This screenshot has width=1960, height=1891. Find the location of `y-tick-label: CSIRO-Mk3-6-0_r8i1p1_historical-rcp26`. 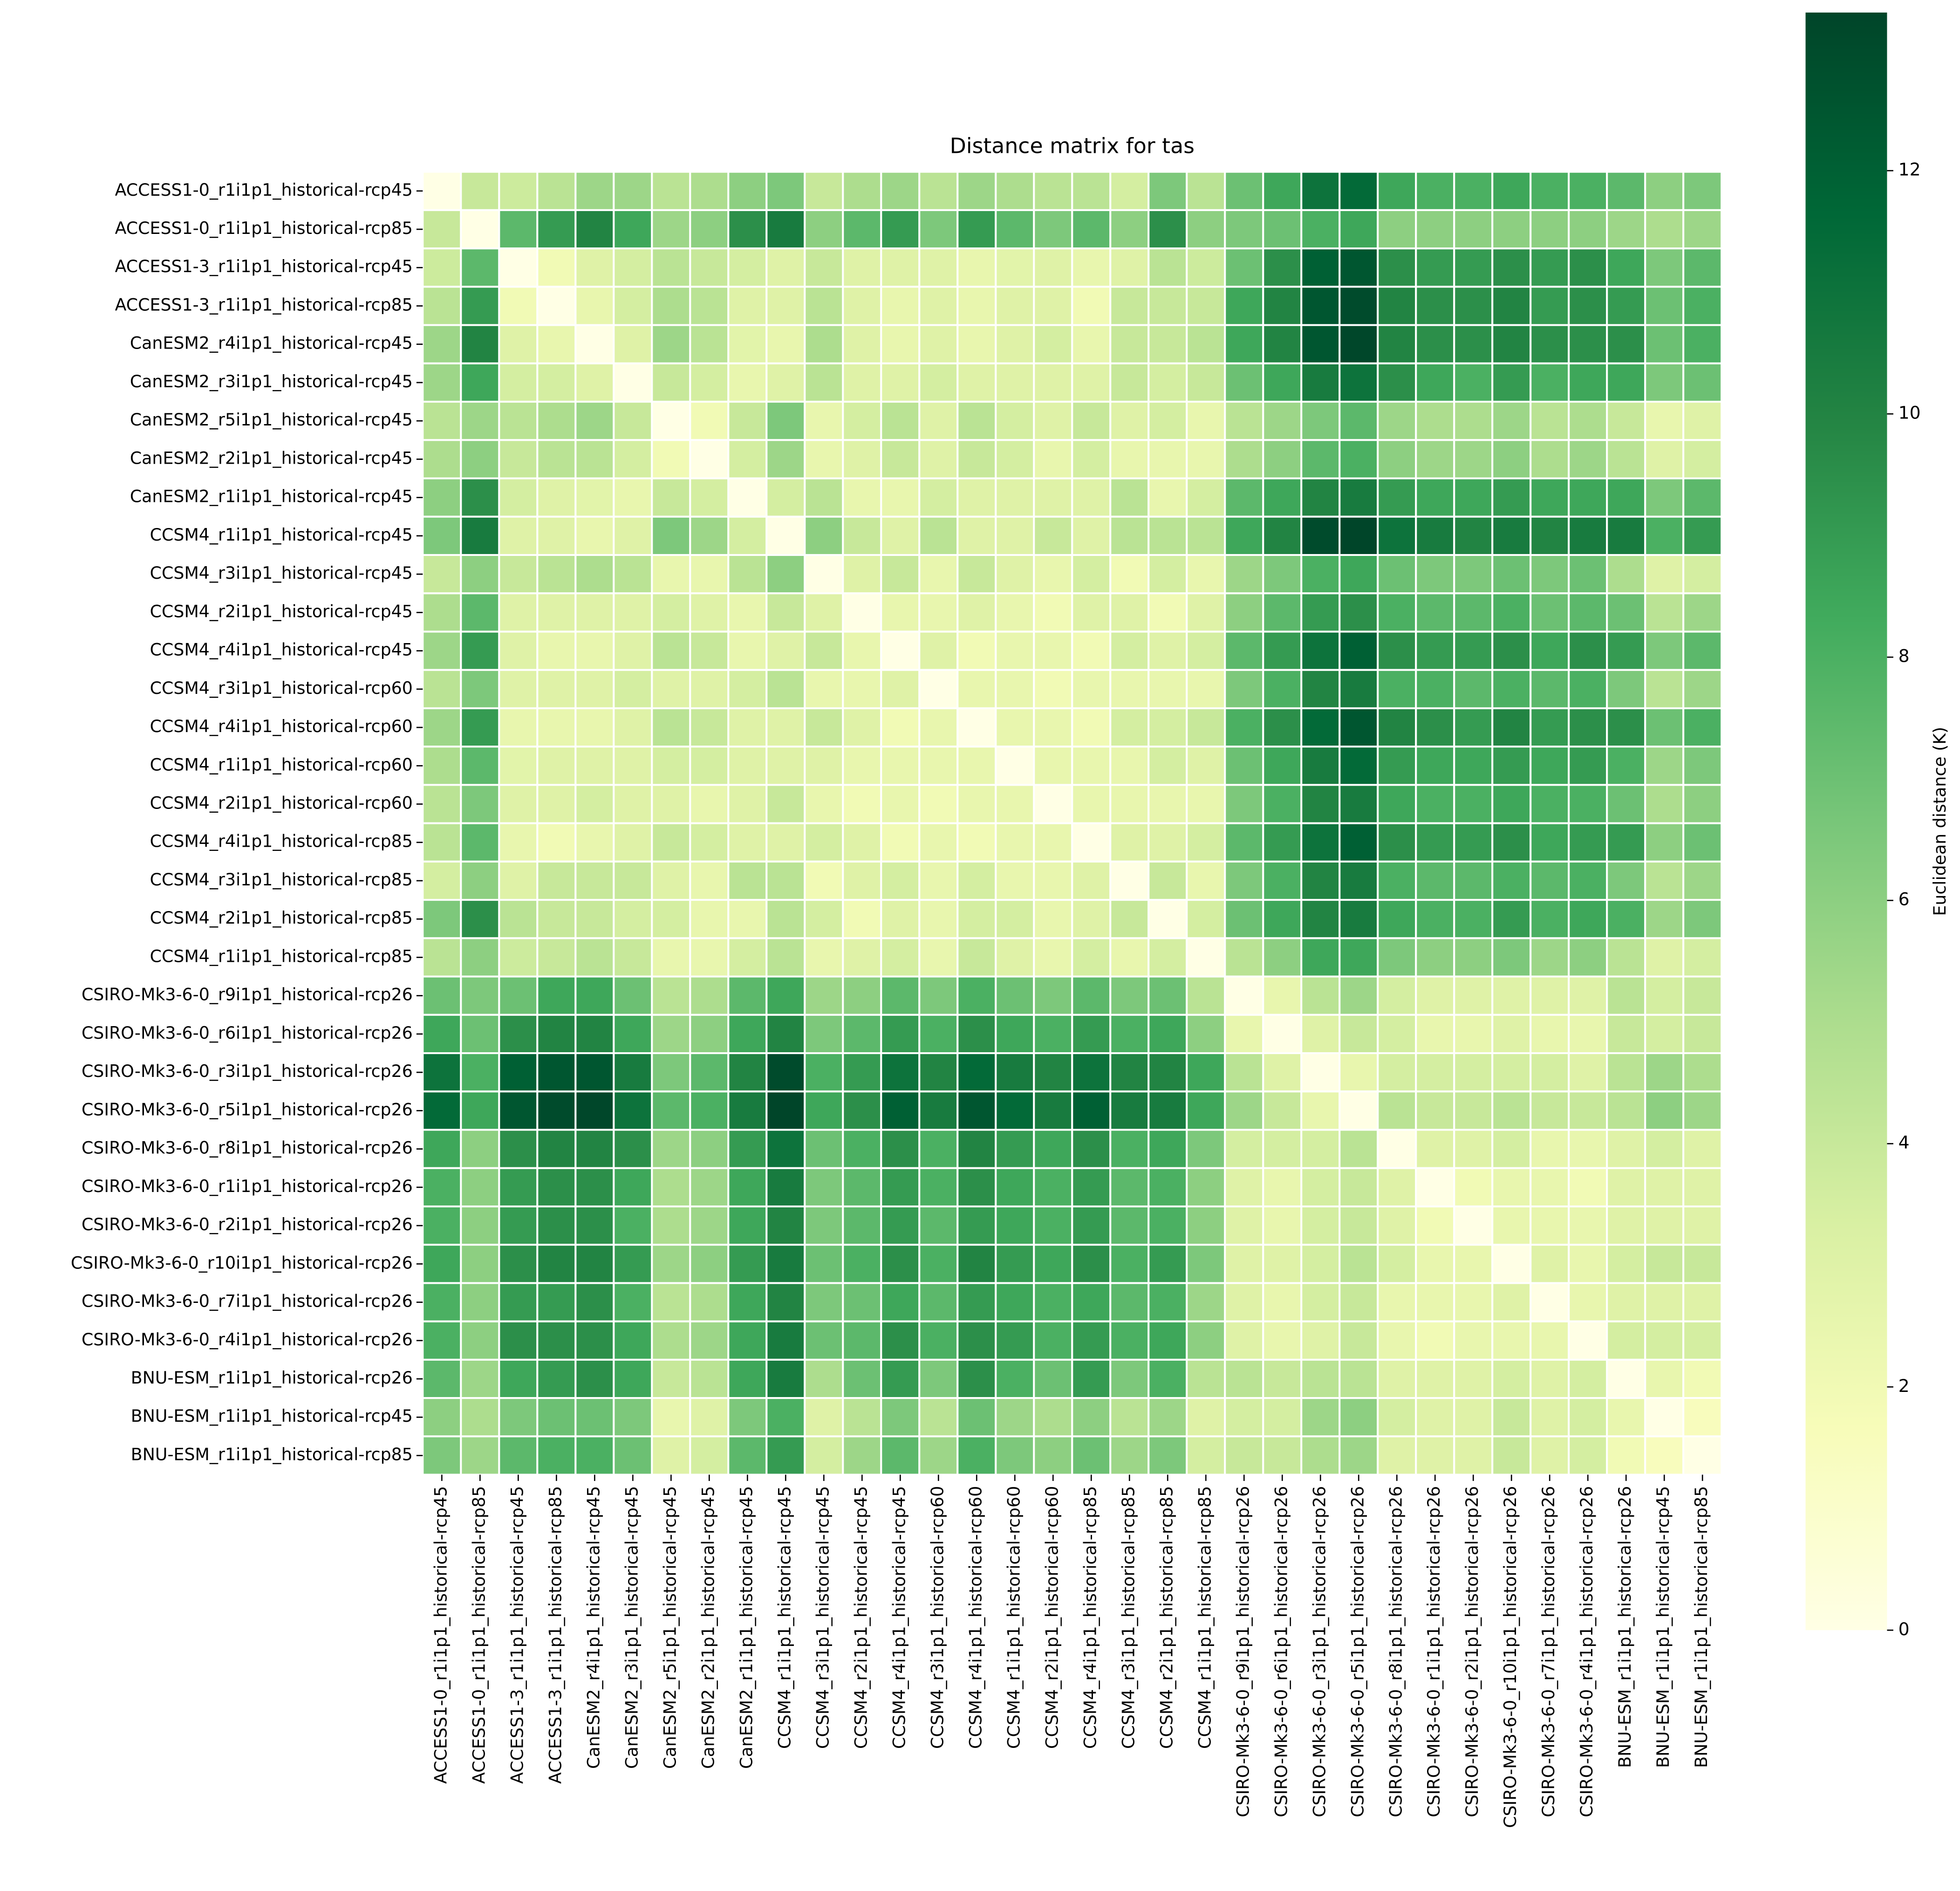

y-tick-label: CSIRO-Mk3-6-0_r8i1p1_historical-rcp26 is located at coordinates (247, 1148).